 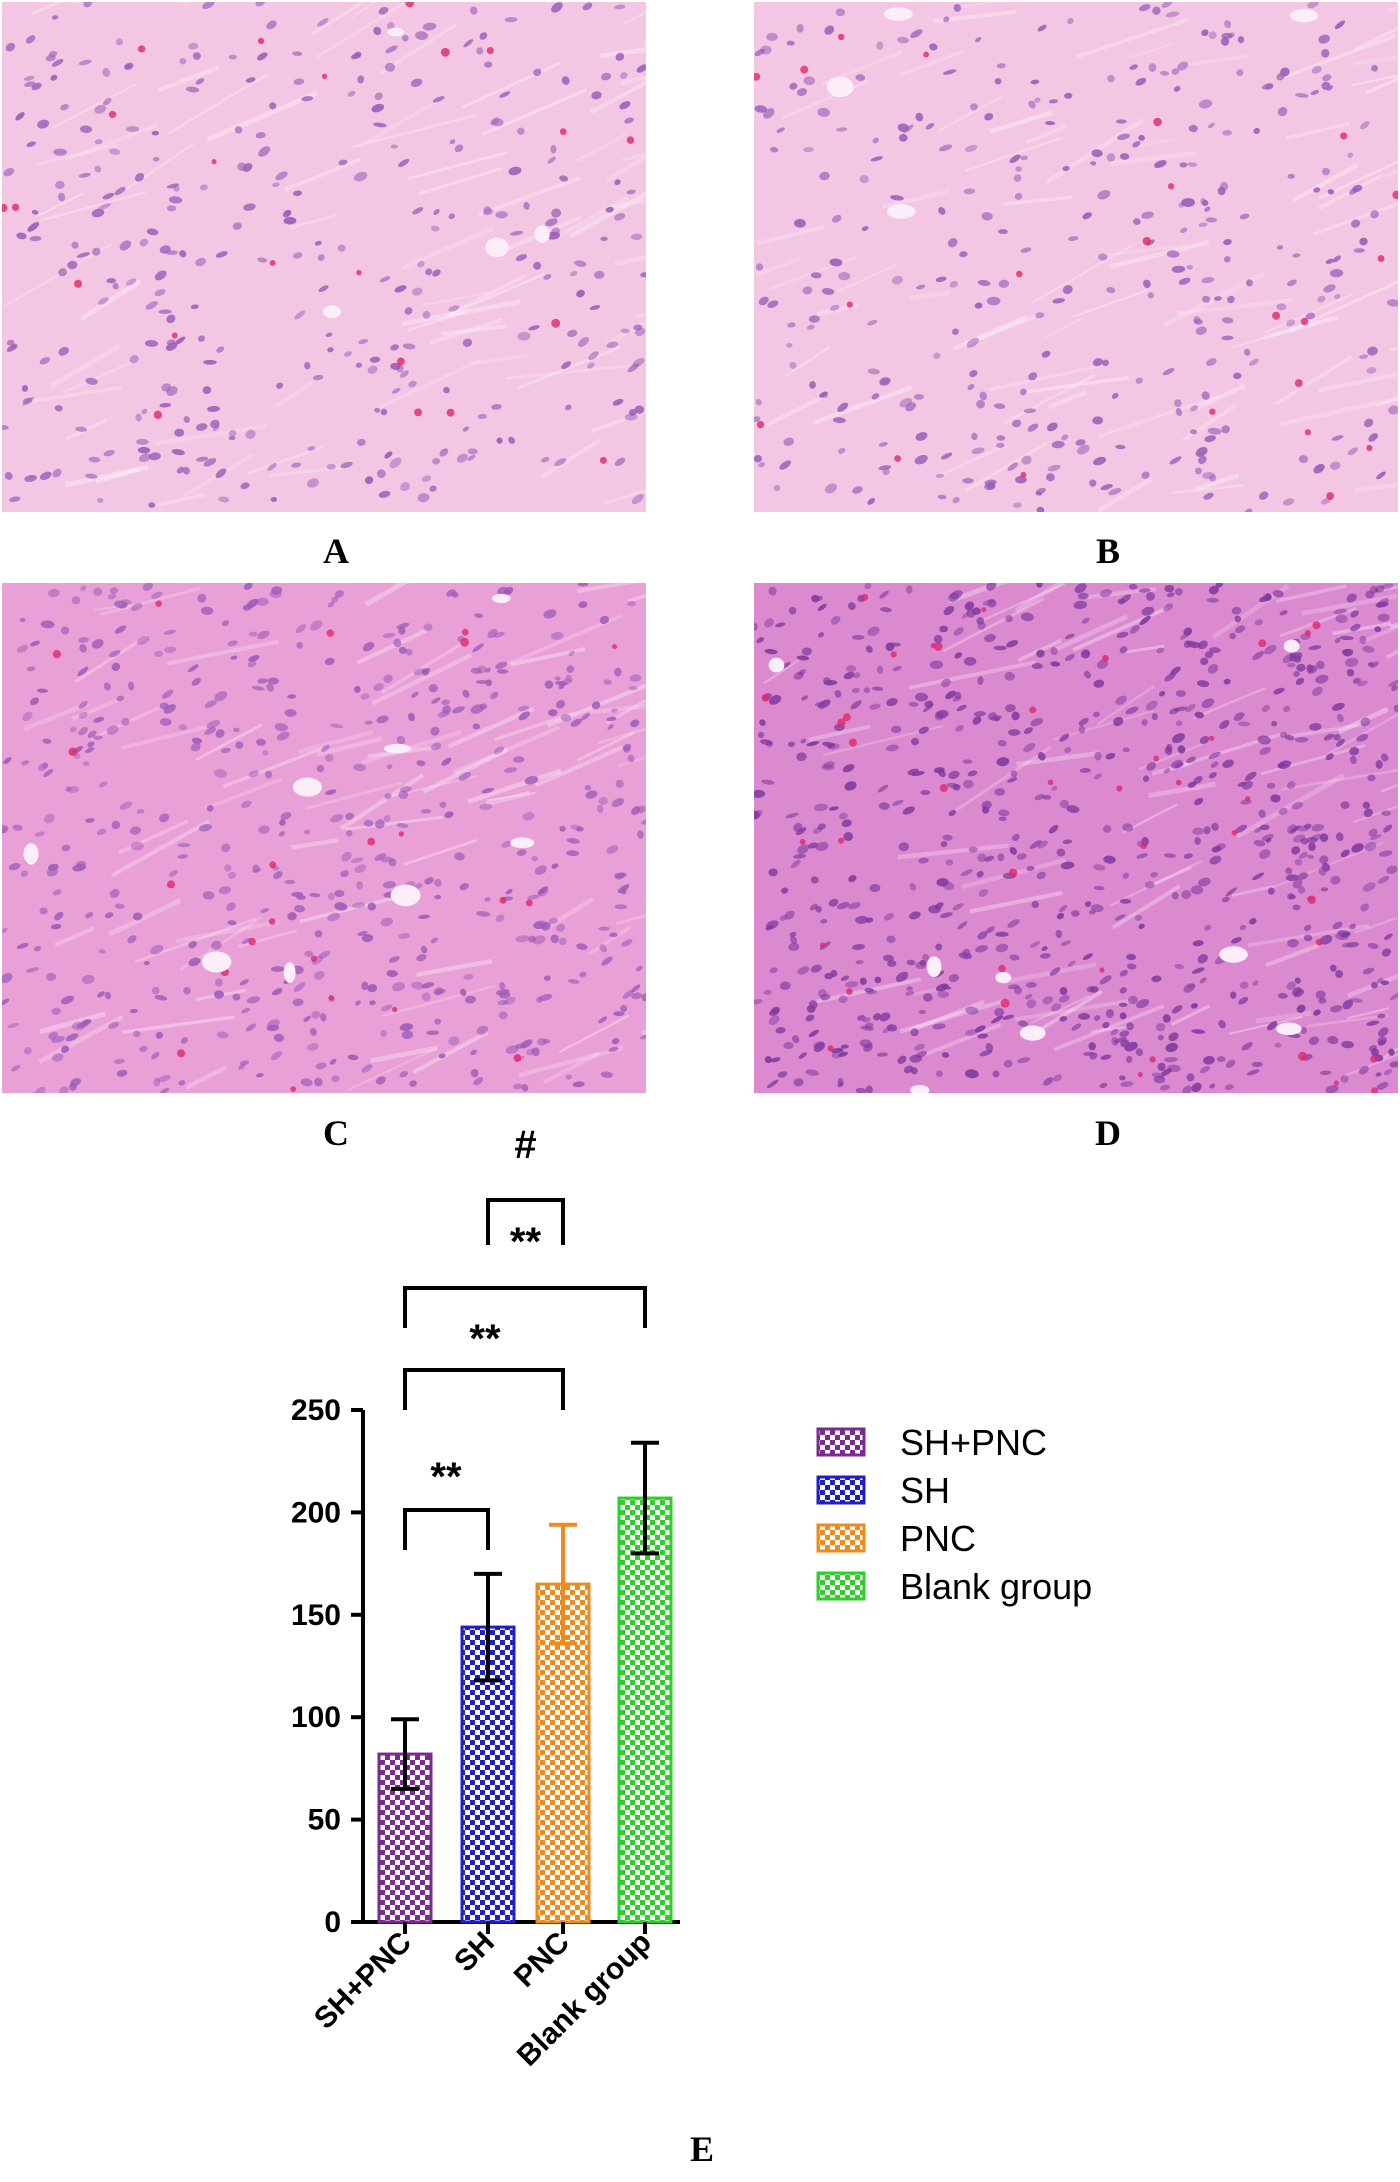 What do you see at coordinates (645, 1710) in the screenshot?
I see `bar` at bounding box center [645, 1710].